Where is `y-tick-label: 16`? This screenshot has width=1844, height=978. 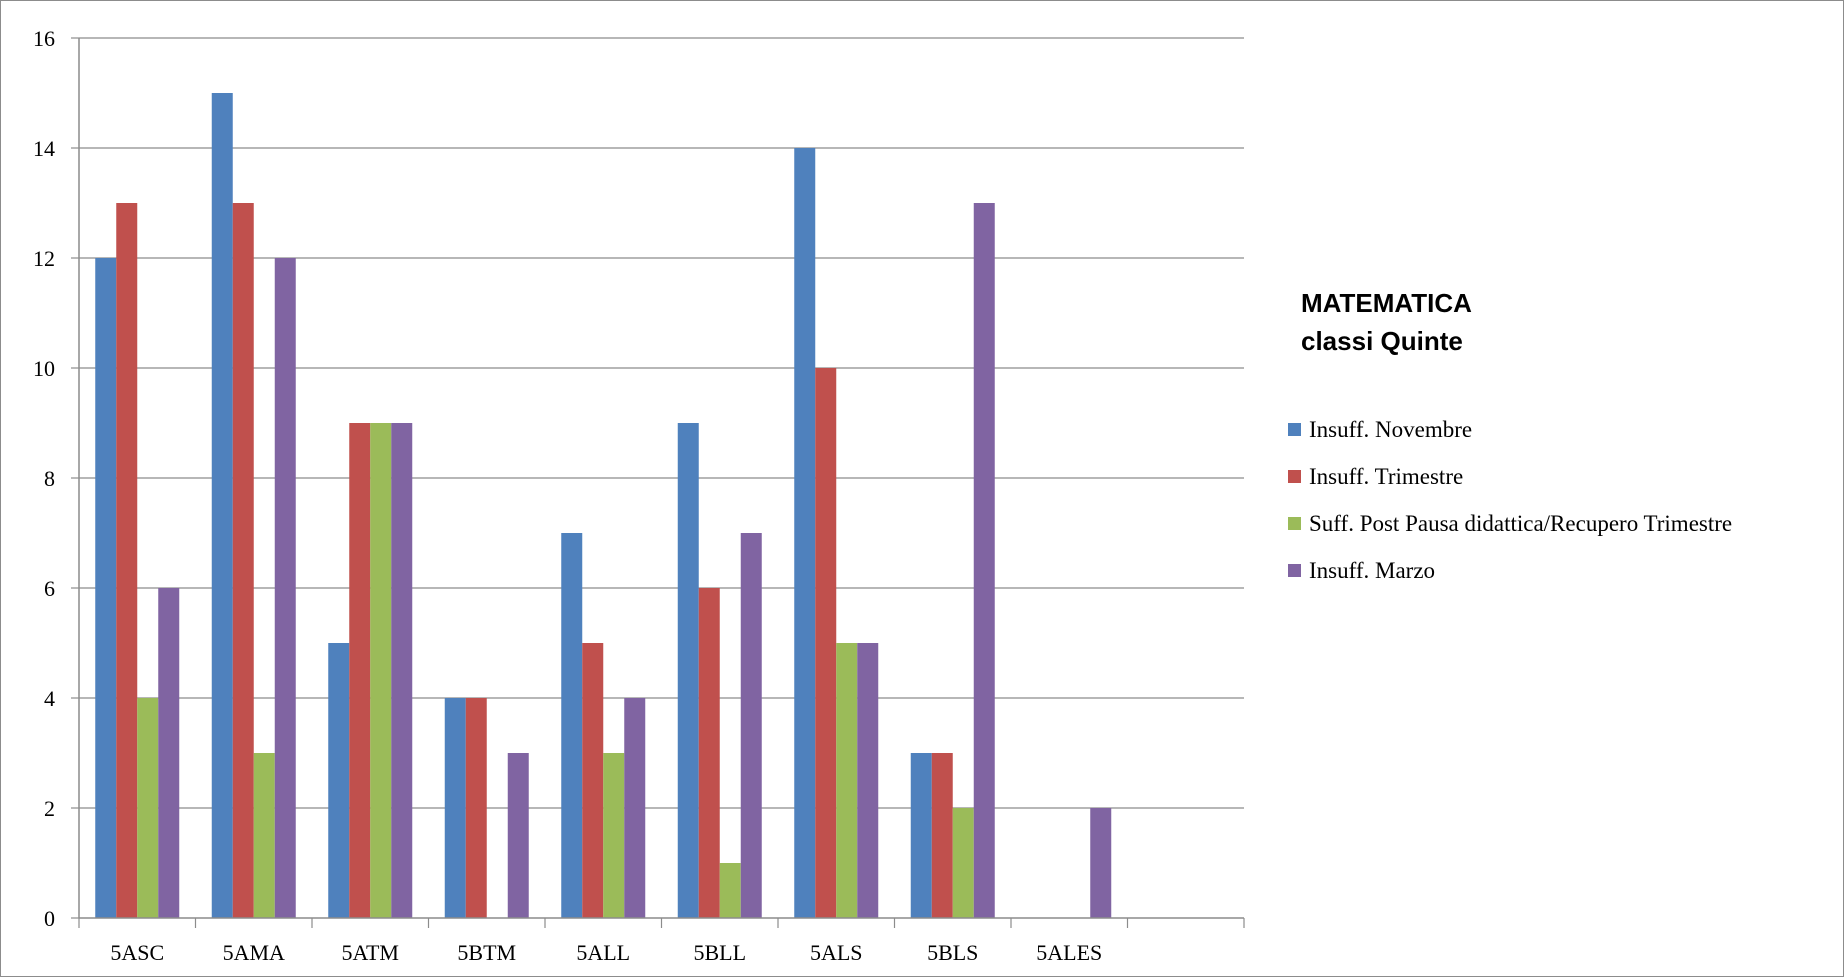 y-tick-label: 16 is located at coordinates (44, 38).